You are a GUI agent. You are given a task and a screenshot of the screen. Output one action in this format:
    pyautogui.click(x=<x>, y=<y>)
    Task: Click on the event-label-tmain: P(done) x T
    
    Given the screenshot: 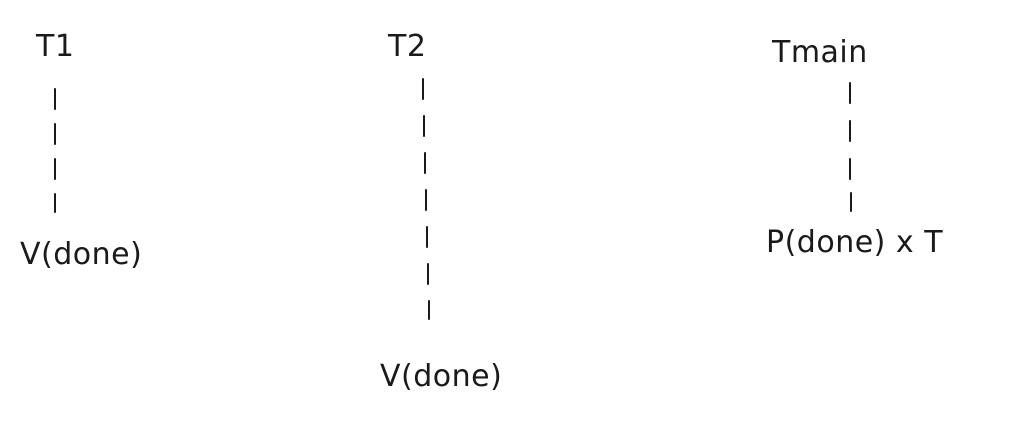 What is the action you would take?
    pyautogui.click(x=855, y=242)
    